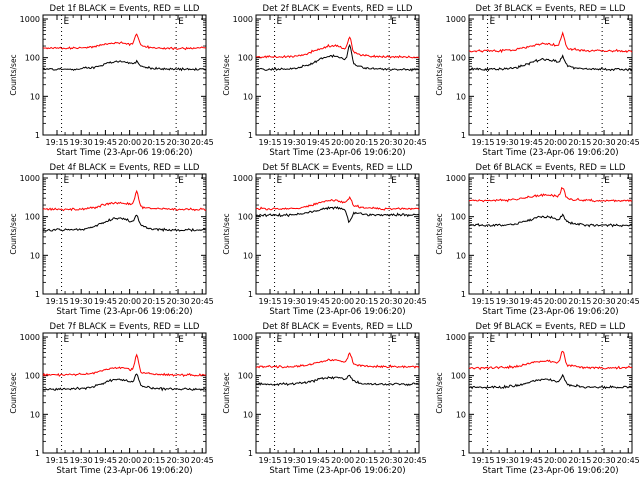 The image size is (640, 480). What do you see at coordinates (551, 327) in the screenshot?
I see `panel-title: Det 9f BLACK = Events, RED = LLD` at bounding box center [551, 327].